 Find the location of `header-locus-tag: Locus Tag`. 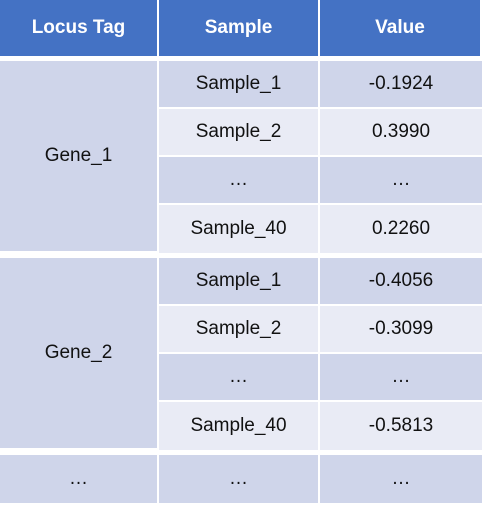

header-locus-tag: Locus Tag is located at coordinates (79, 28).